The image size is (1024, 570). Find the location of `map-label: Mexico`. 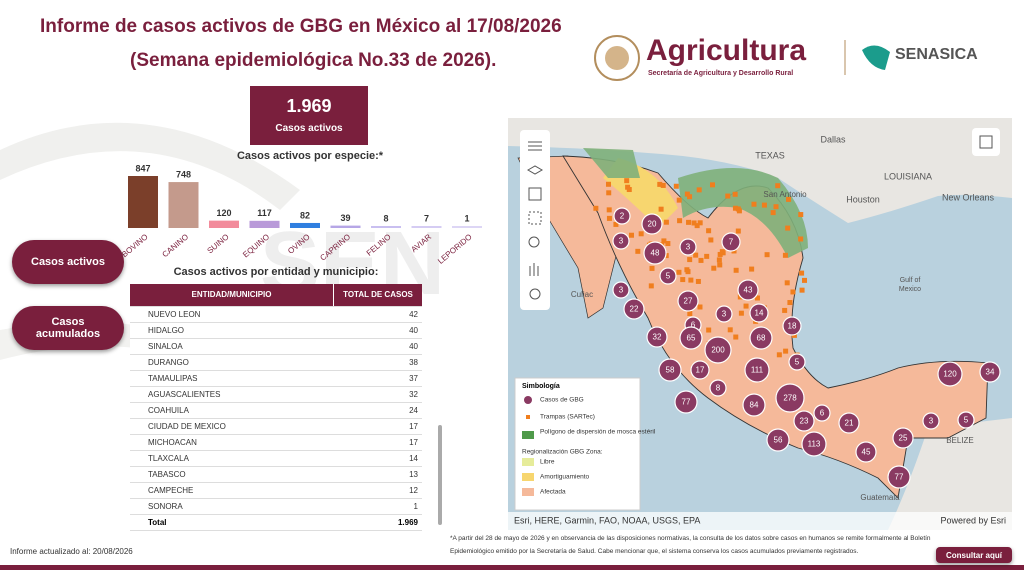

map-label: Mexico is located at coordinates (910, 289).